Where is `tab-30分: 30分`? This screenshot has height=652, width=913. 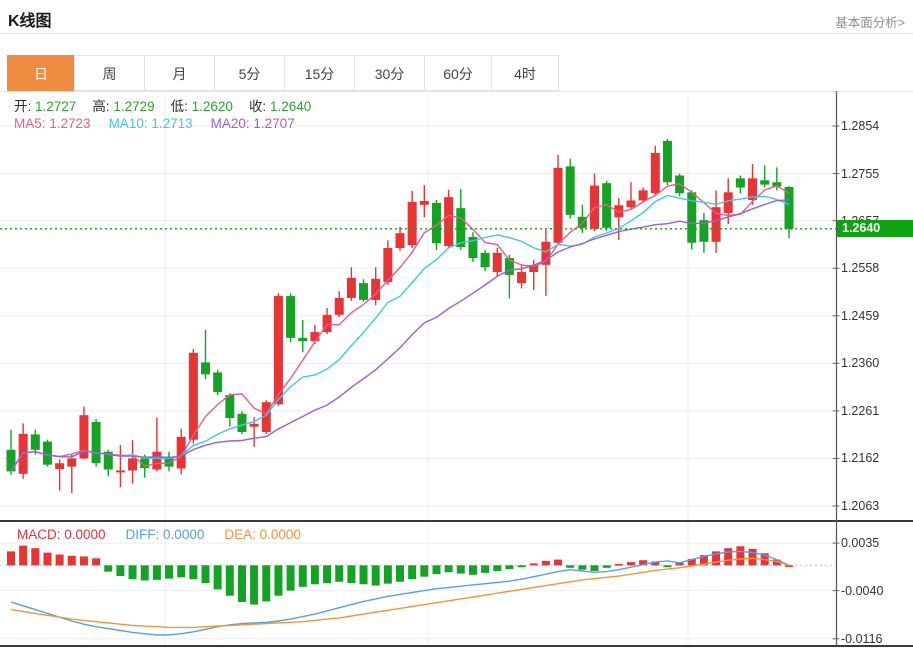 tab-30分: 30分 is located at coordinates (389, 73).